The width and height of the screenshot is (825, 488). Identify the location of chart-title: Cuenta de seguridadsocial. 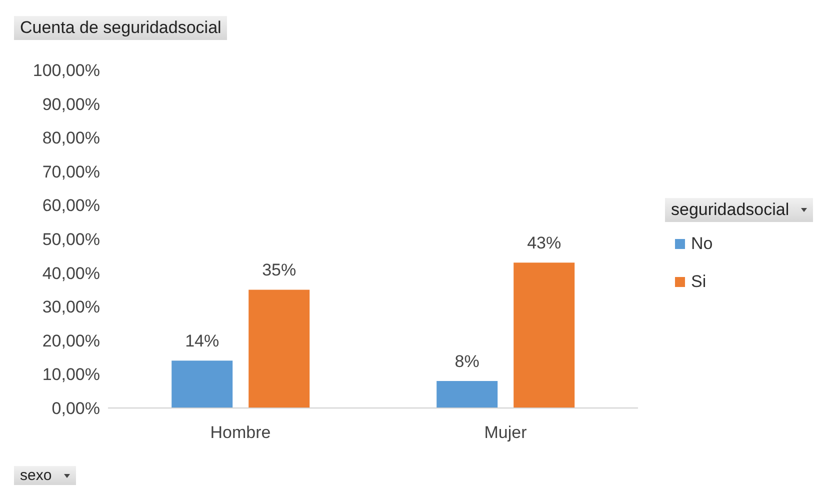
(121, 28).